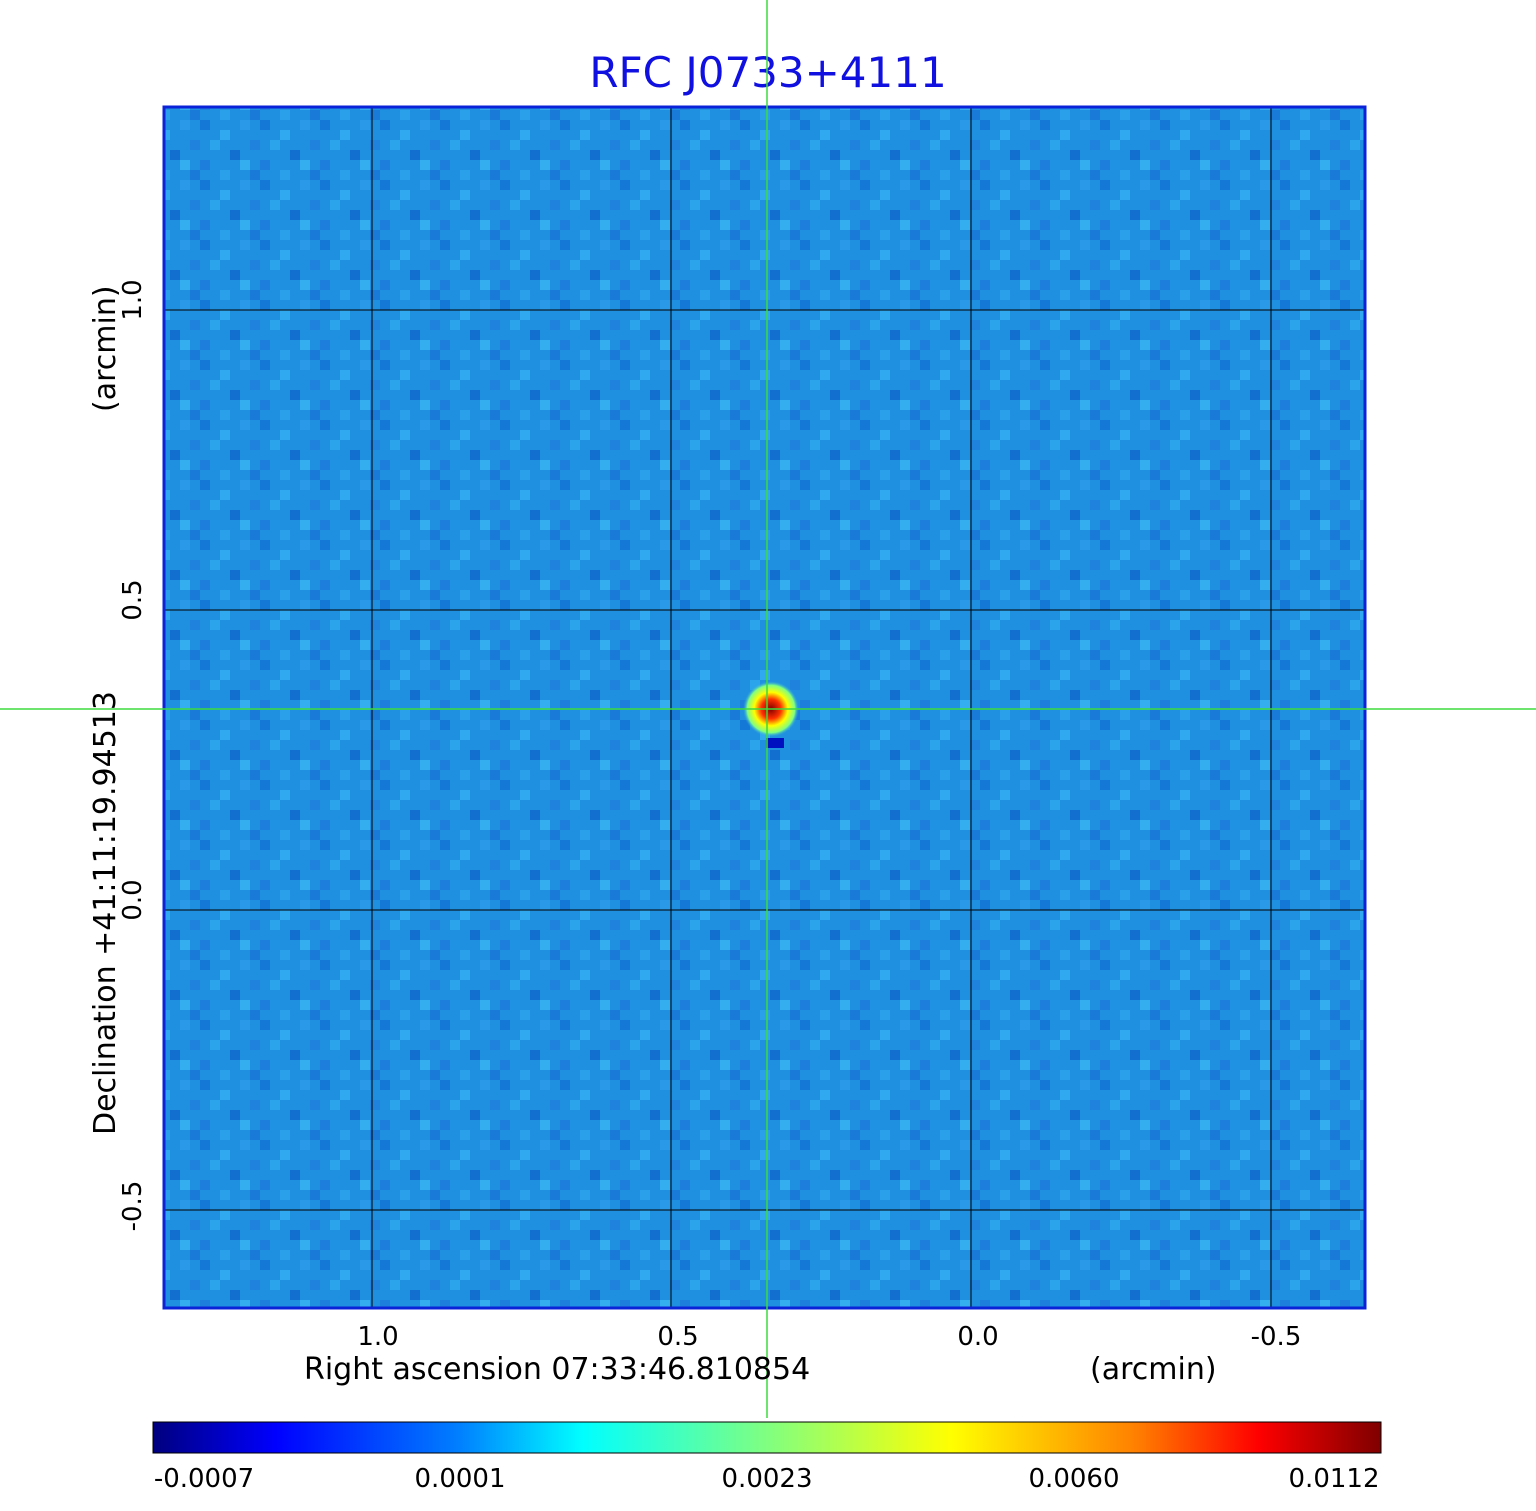 The width and height of the screenshot is (1536, 1511). Describe the element at coordinates (460, 1479) in the screenshot. I see `colorbar-tick-label: 0.0001` at that location.